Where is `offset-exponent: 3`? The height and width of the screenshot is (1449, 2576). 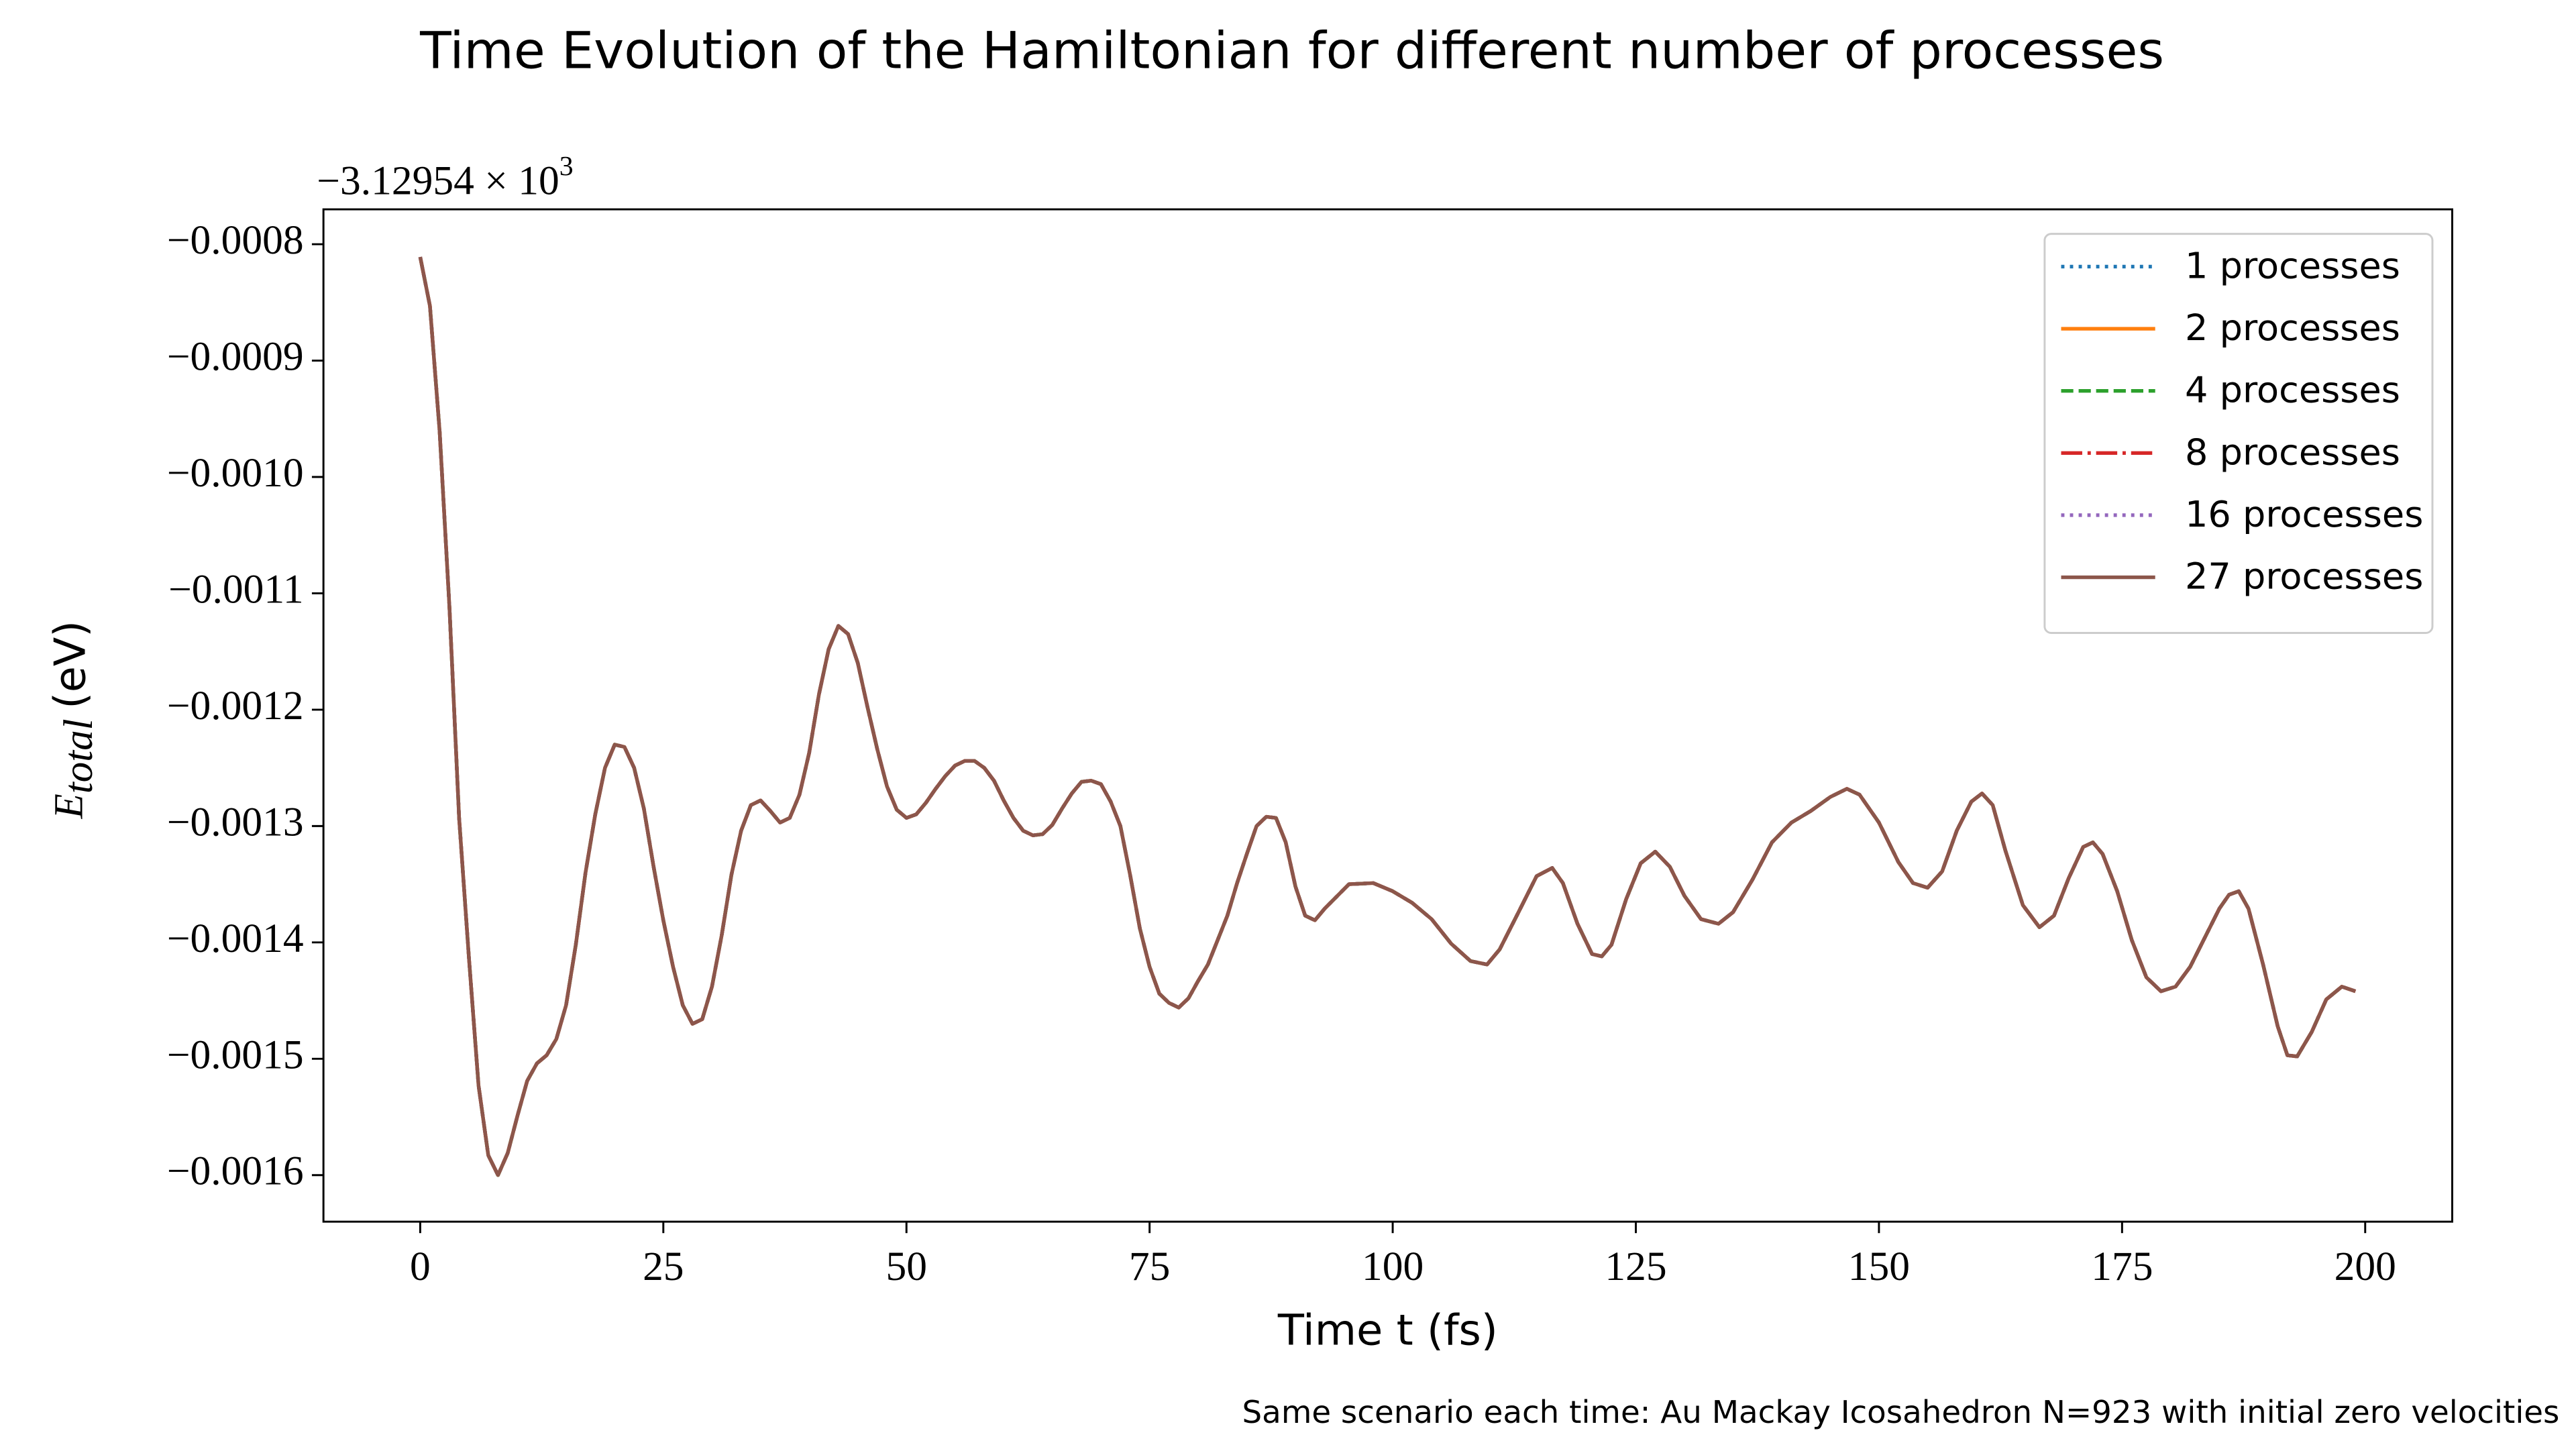
offset-exponent: 3 is located at coordinates (566, 166).